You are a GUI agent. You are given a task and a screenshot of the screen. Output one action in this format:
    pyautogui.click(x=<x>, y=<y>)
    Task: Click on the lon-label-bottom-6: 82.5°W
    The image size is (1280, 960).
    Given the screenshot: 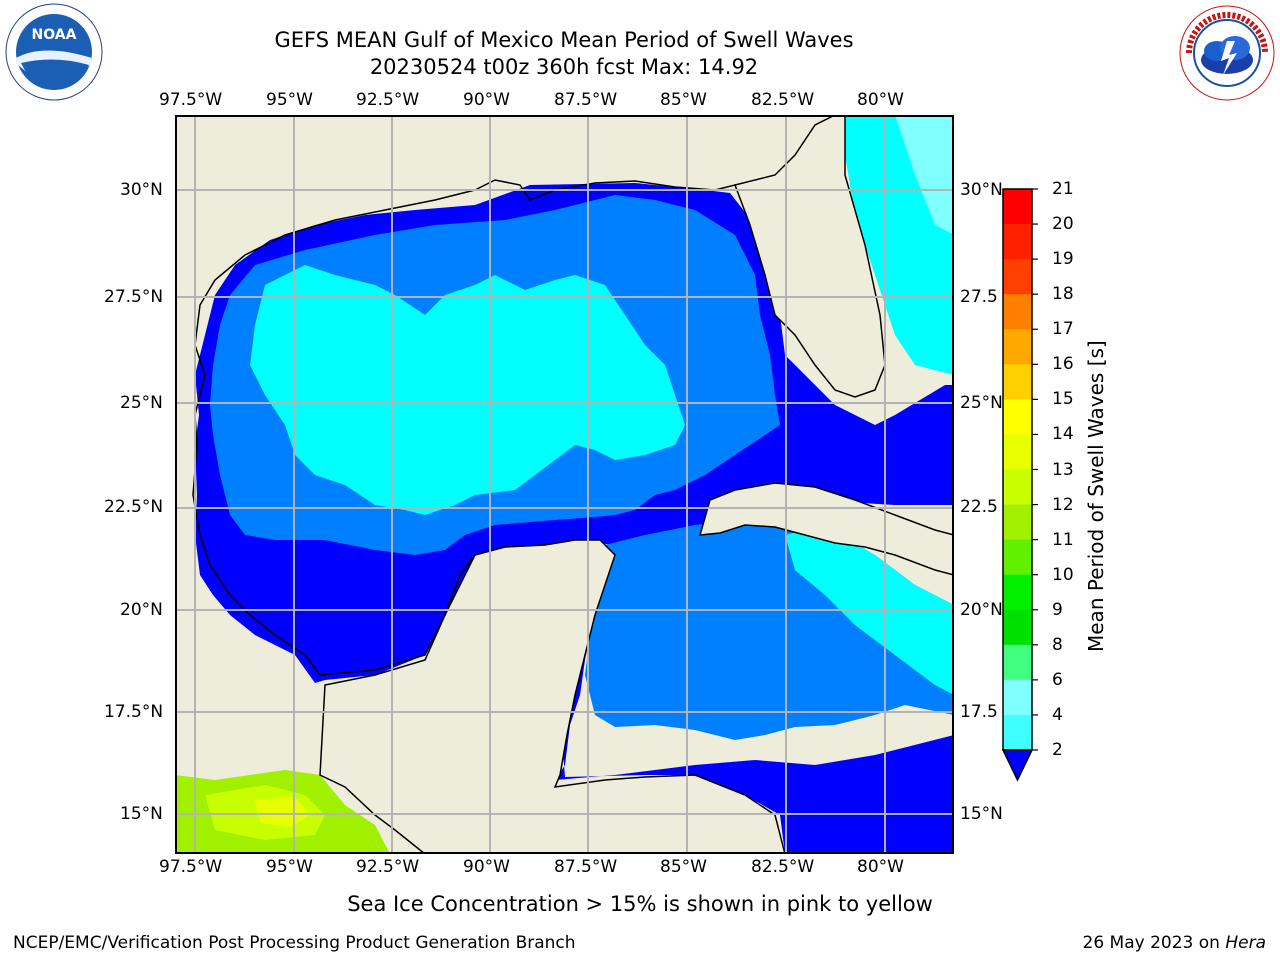 What is the action you would take?
    pyautogui.click(x=783, y=867)
    